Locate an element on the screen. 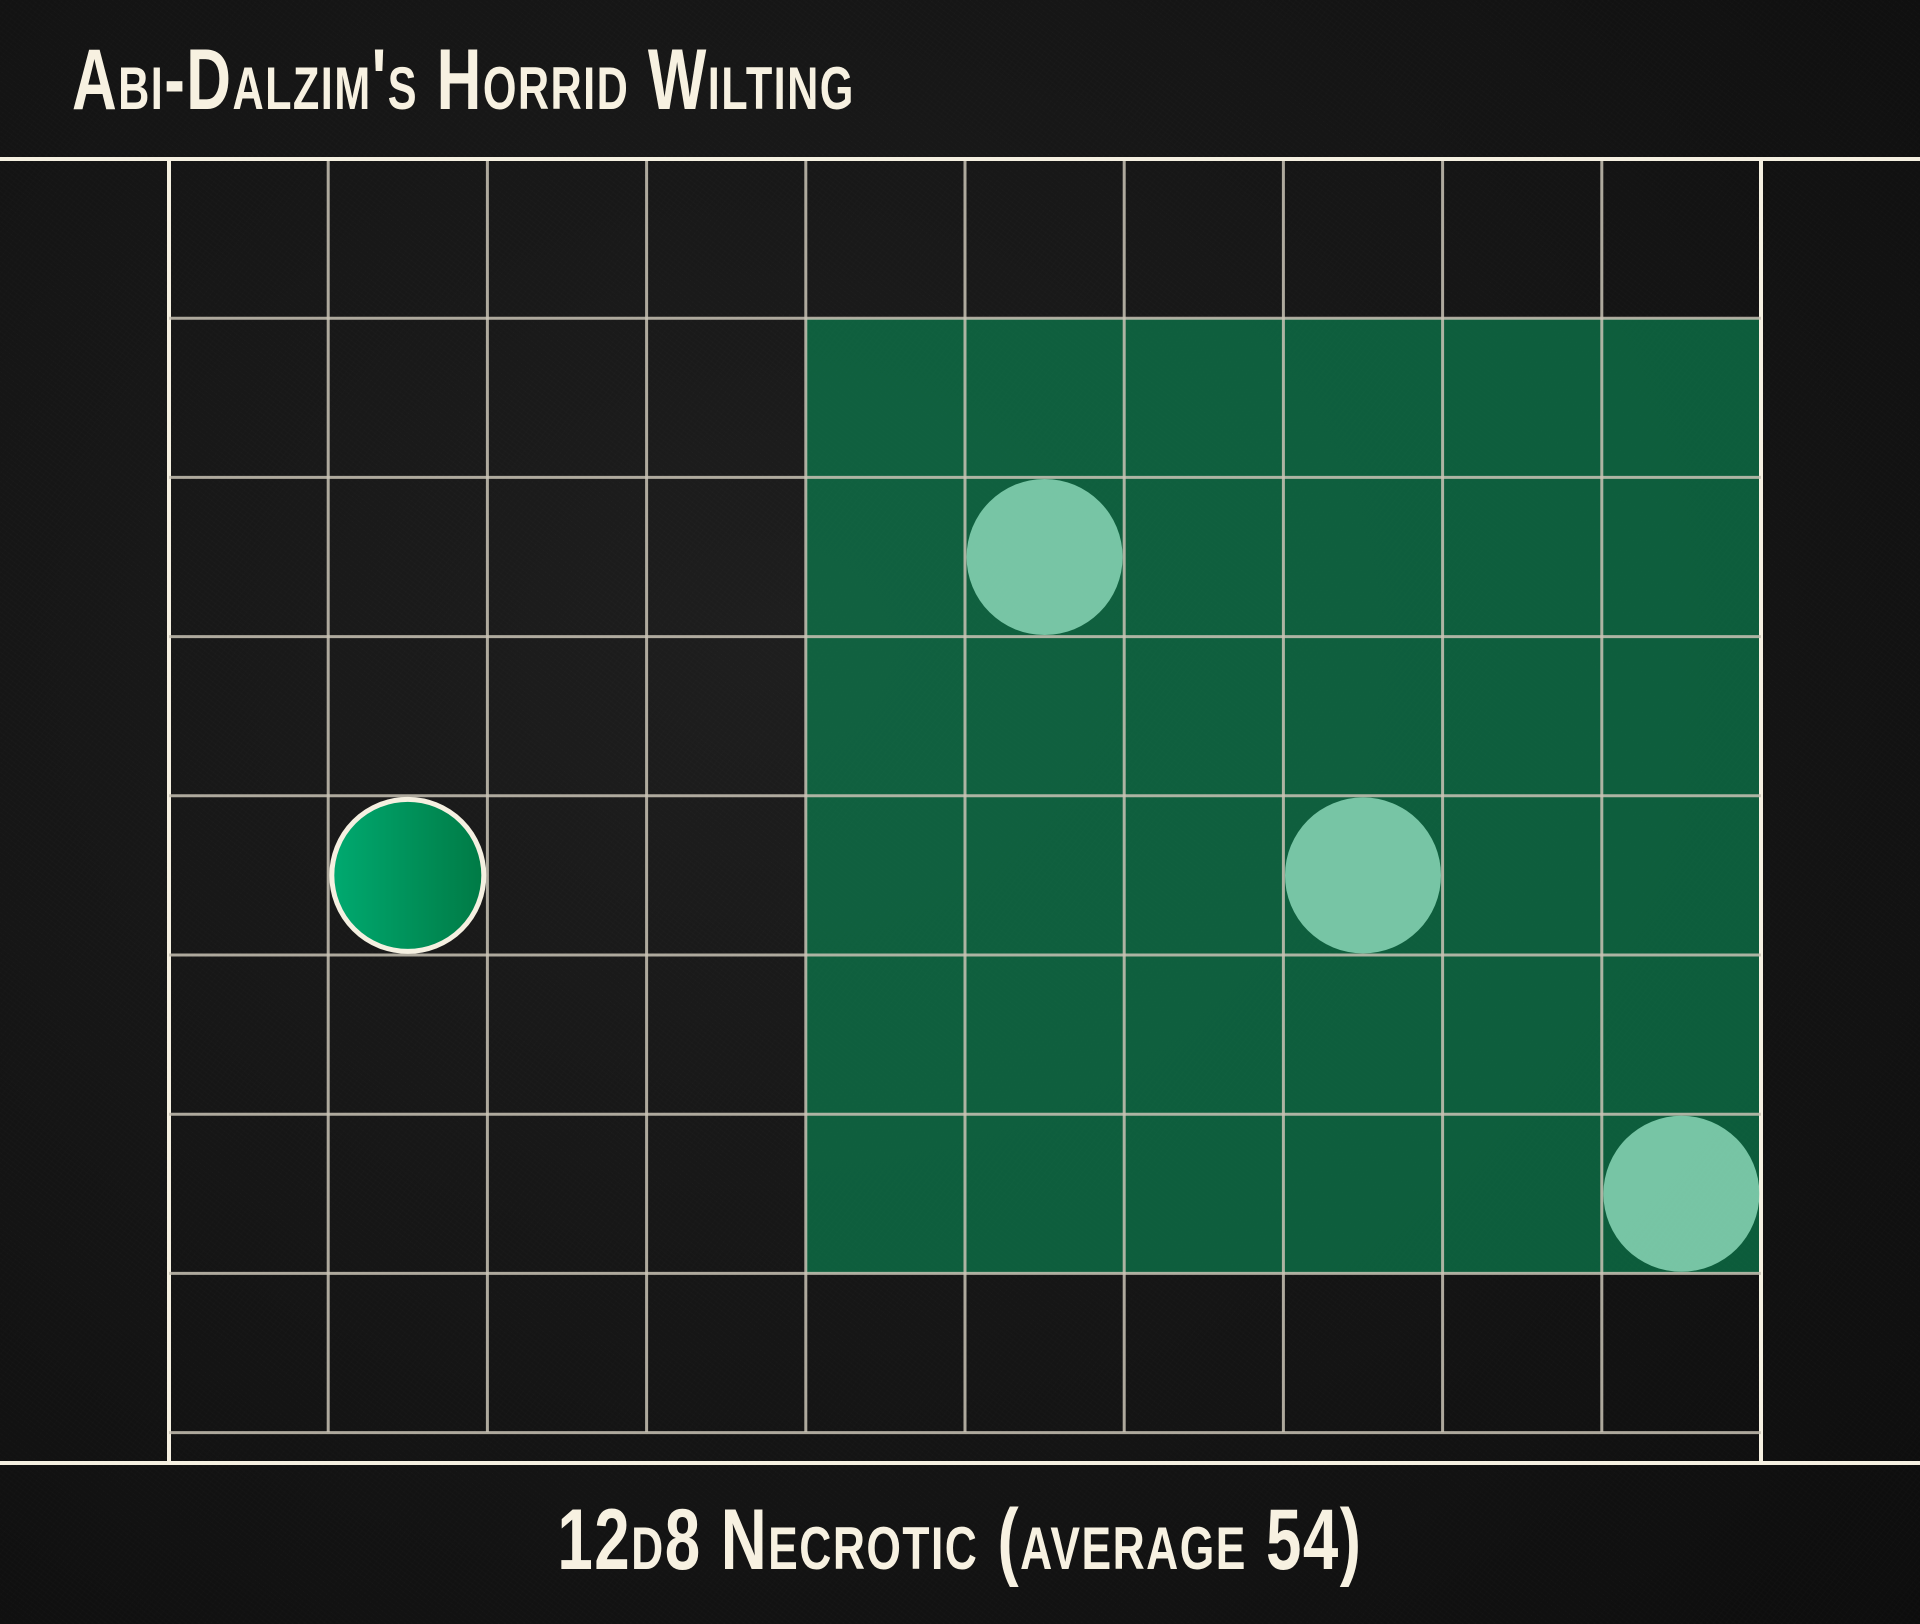 Image resolution: width=1920 pixels, height=1624 pixels. caster-token is located at coordinates (408, 875).